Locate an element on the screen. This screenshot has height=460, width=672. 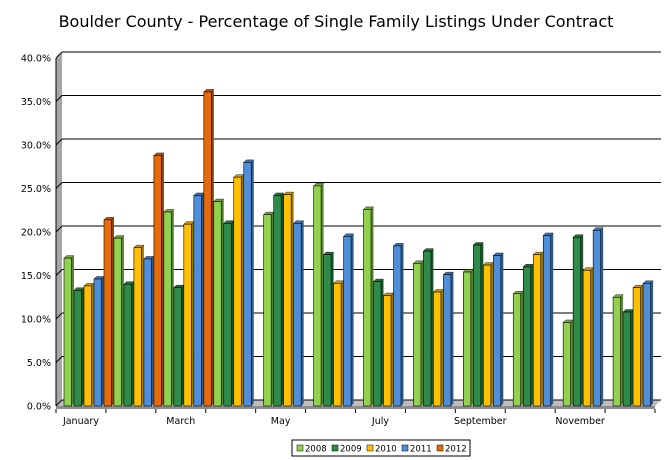
legend-label: 2012 is located at coordinates (456, 450).